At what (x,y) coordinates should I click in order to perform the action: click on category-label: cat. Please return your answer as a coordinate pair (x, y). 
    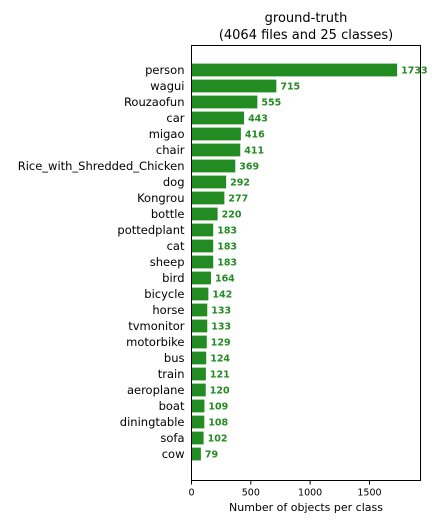
    Looking at the image, I should click on (176, 246).